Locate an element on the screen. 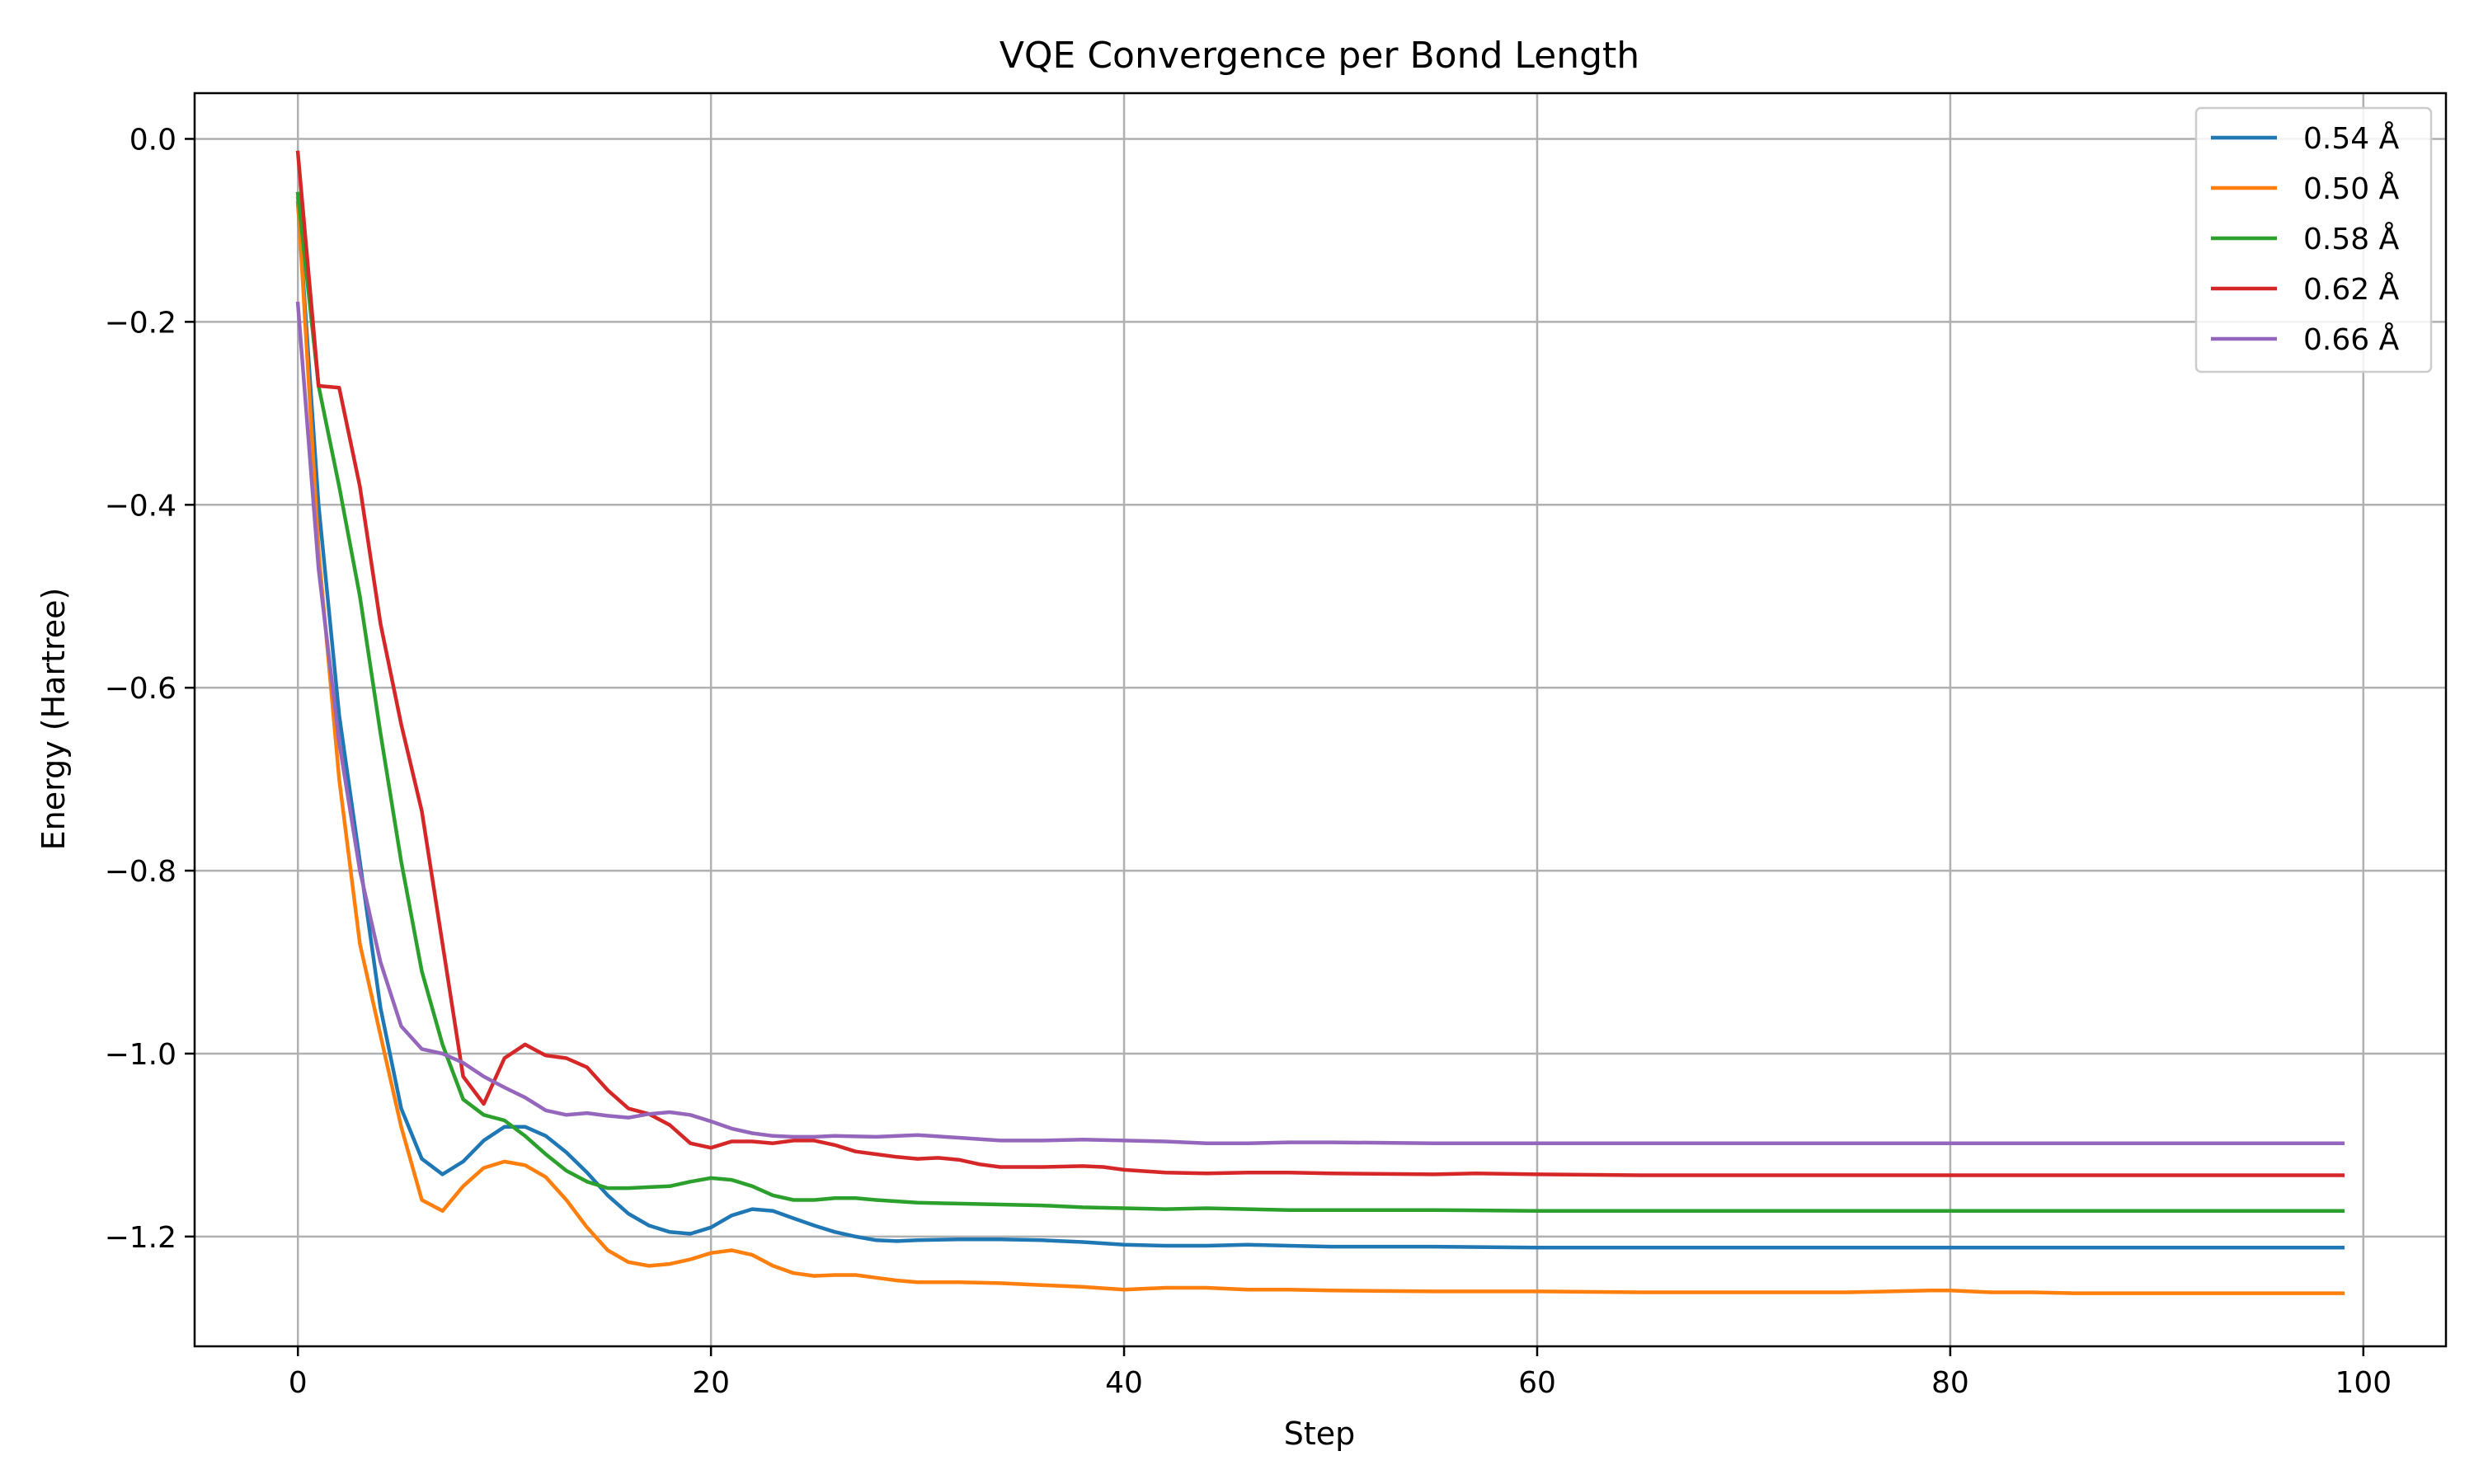  x-tick-label: 80 is located at coordinates (1950, 1383).